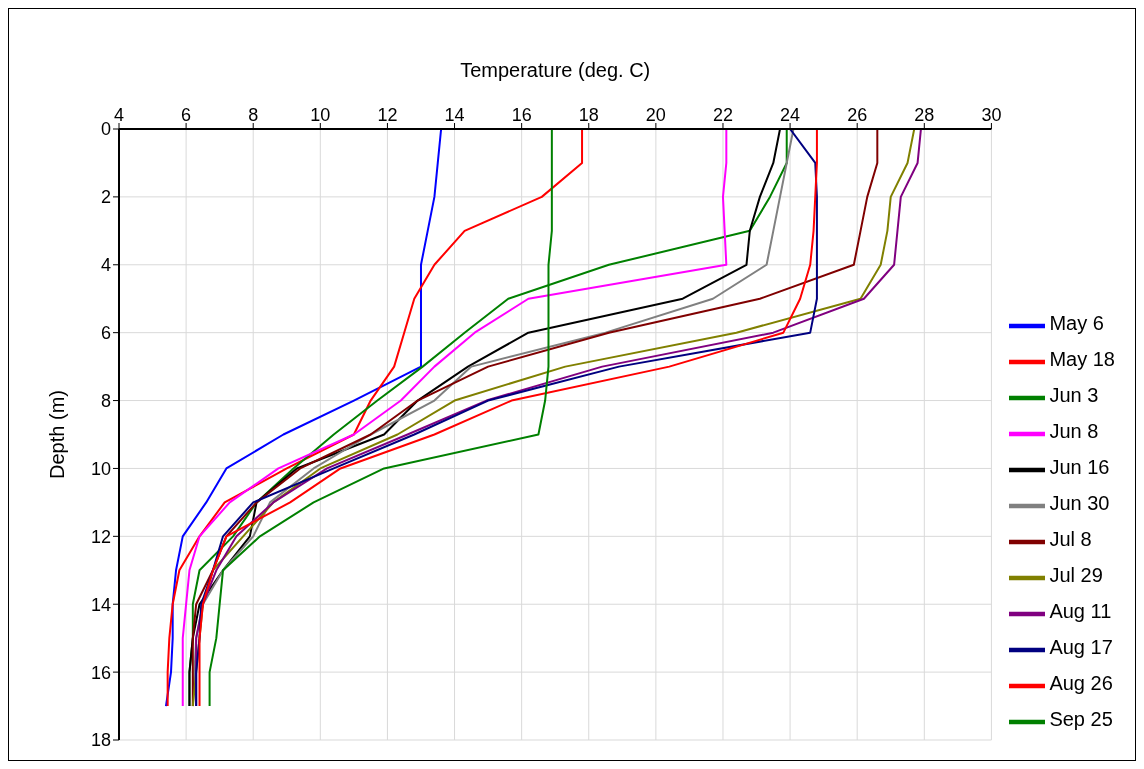 The width and height of the screenshot is (1144, 769). Describe the element at coordinates (588, 115) in the screenshot. I see `x-tick-label: 18` at that location.